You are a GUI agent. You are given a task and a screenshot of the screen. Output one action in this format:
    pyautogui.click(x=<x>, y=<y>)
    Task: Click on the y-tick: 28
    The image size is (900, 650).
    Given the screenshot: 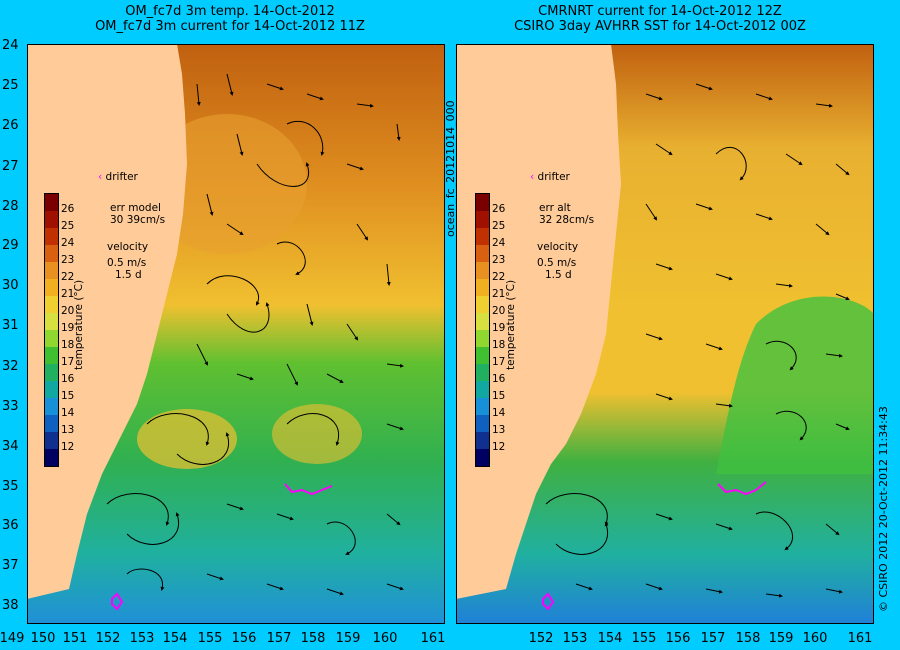 What is the action you would take?
    pyautogui.click(x=10, y=206)
    